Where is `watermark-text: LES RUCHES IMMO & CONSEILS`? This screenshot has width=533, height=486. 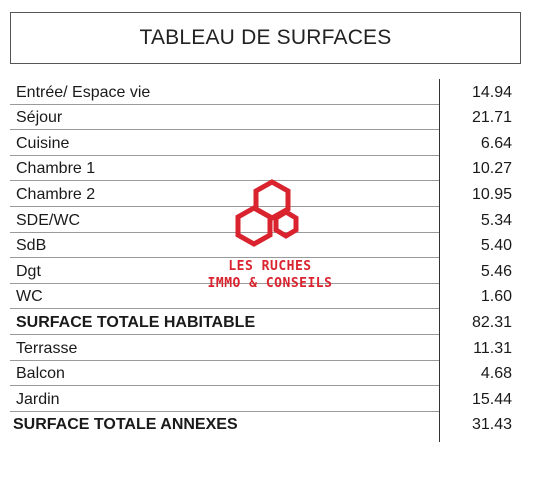 watermark-text: LES RUCHES IMMO & CONSEILS is located at coordinates (270, 275).